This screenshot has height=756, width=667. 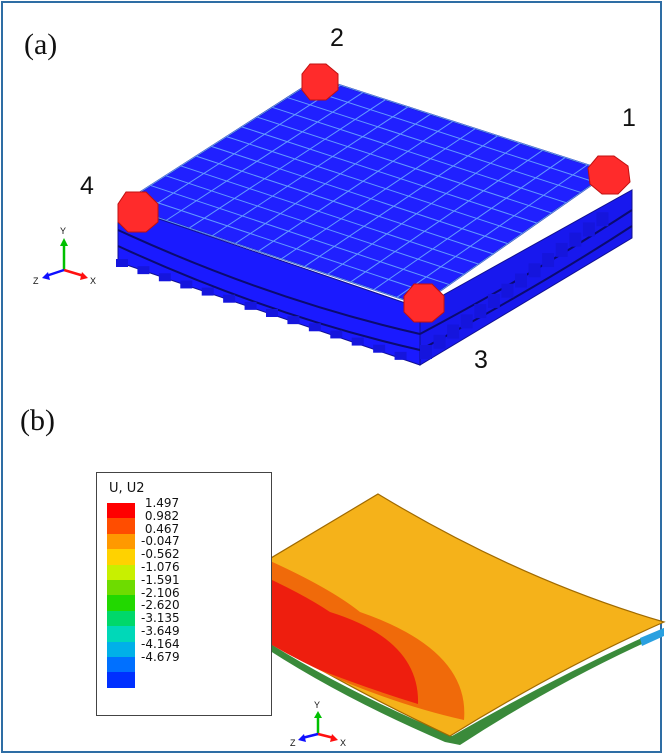 What do you see at coordinates (160, 643) in the screenshot?
I see `legend-value: -4.164` at bounding box center [160, 643].